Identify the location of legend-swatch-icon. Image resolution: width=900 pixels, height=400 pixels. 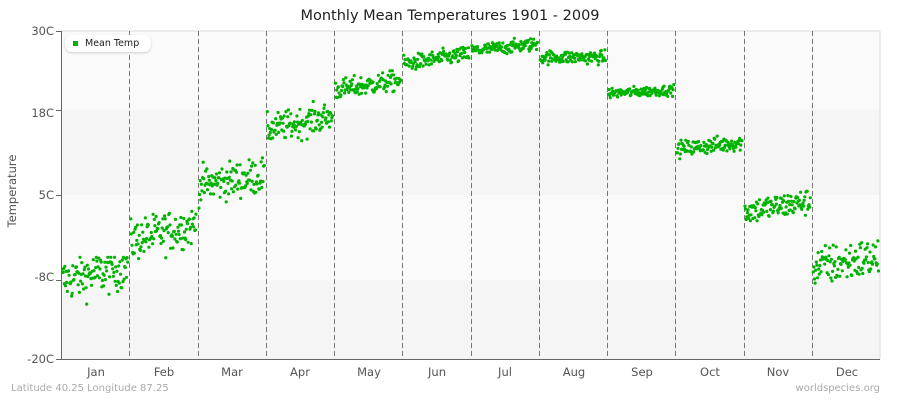
(75, 43).